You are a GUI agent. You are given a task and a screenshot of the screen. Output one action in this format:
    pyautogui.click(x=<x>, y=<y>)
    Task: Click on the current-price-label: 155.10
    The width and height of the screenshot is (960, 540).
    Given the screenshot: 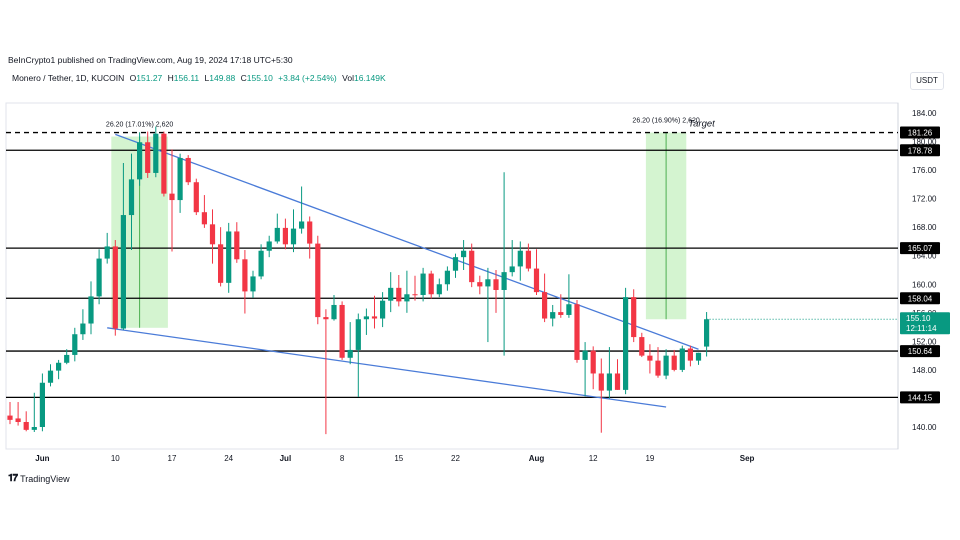 What is the action you would take?
    pyautogui.click(x=918, y=318)
    